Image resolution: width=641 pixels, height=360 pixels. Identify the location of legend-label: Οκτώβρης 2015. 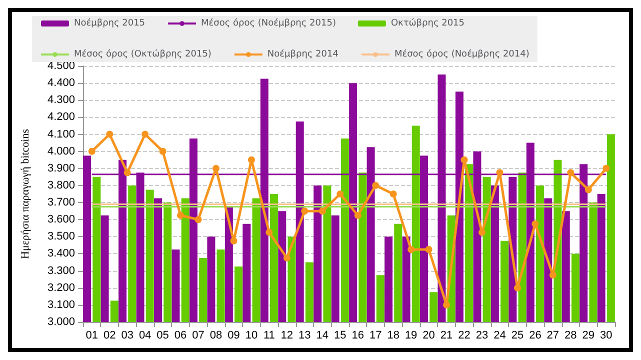
(427, 23).